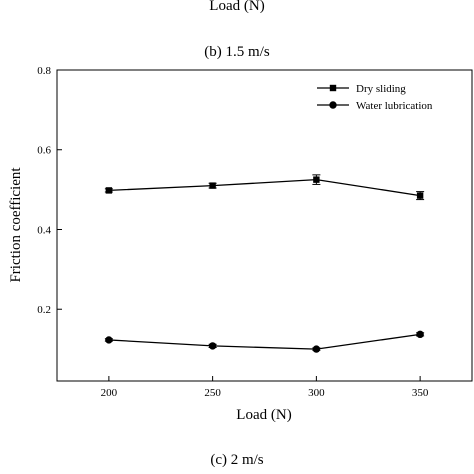 The height and width of the screenshot is (474, 474). What do you see at coordinates (420, 393) in the screenshot?
I see `x-tick-label: 350` at bounding box center [420, 393].